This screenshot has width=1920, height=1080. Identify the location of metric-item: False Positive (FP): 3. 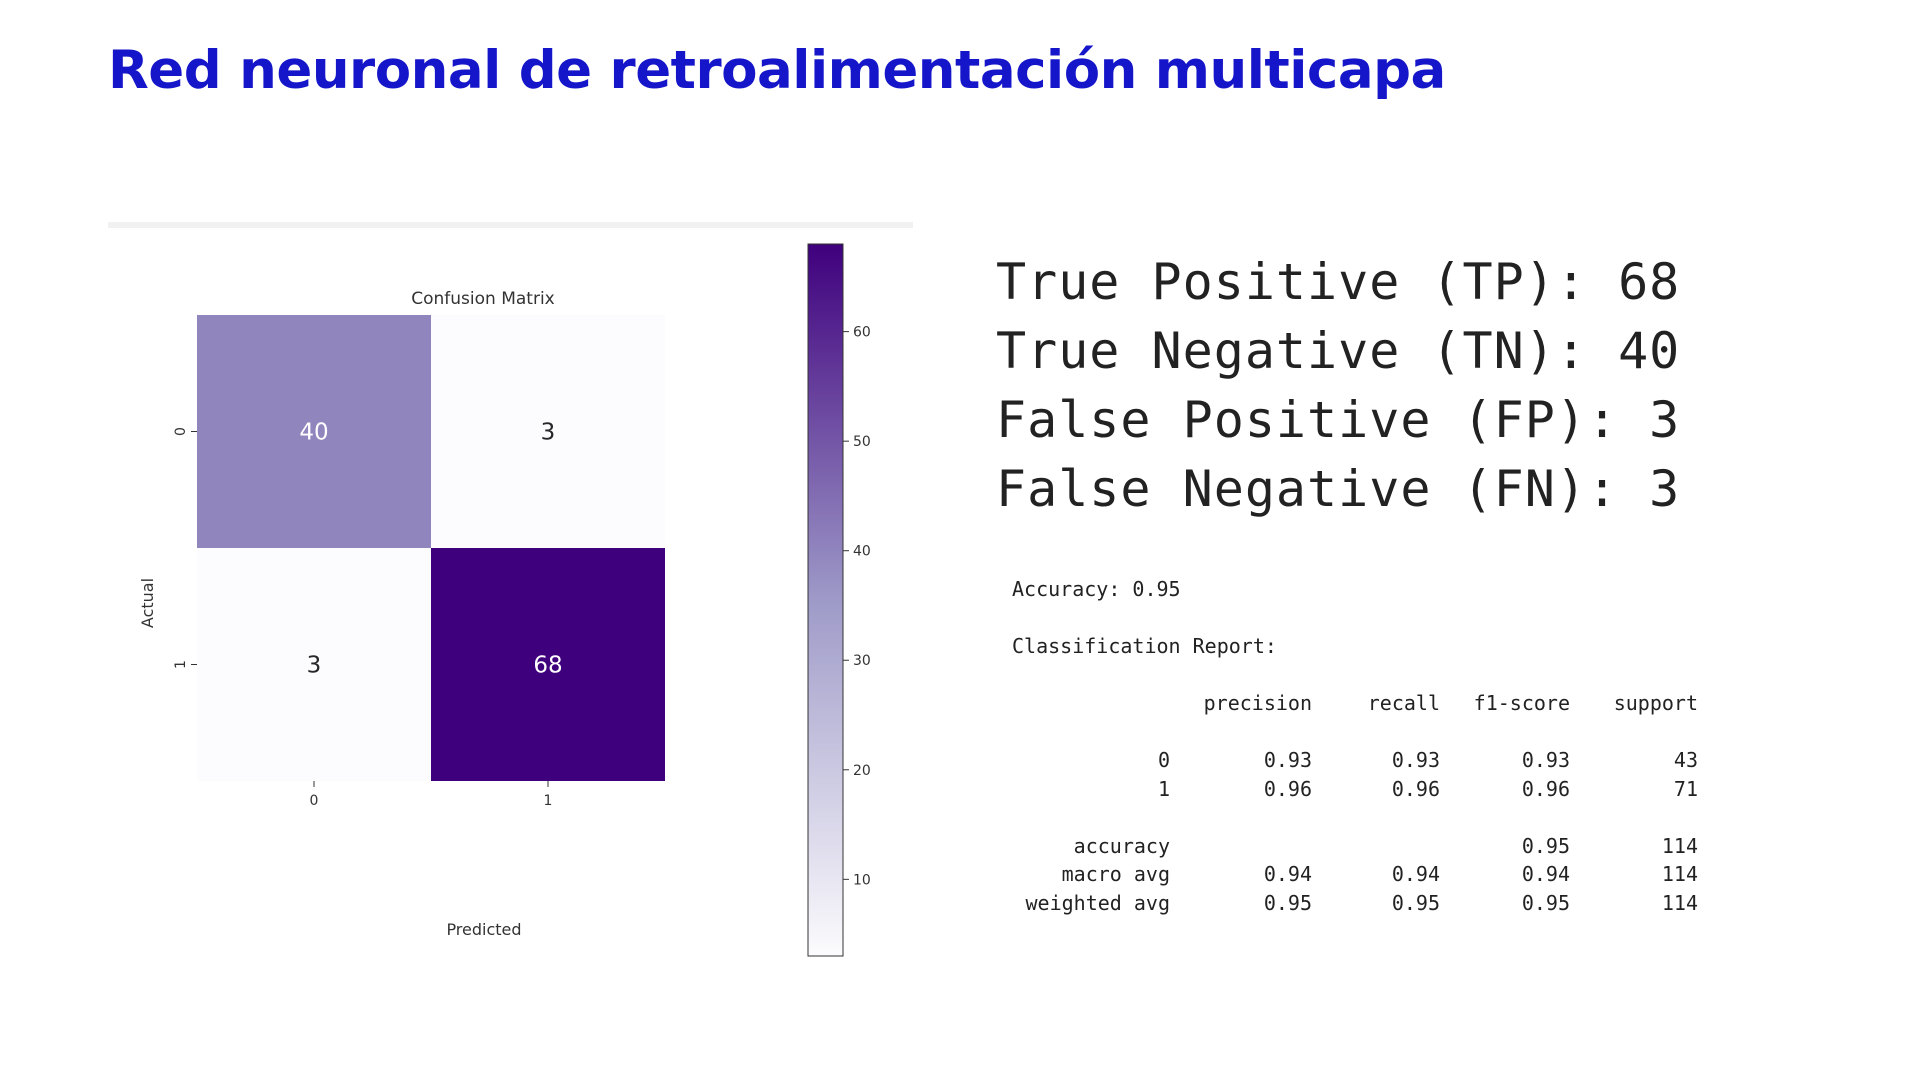
(1338, 420).